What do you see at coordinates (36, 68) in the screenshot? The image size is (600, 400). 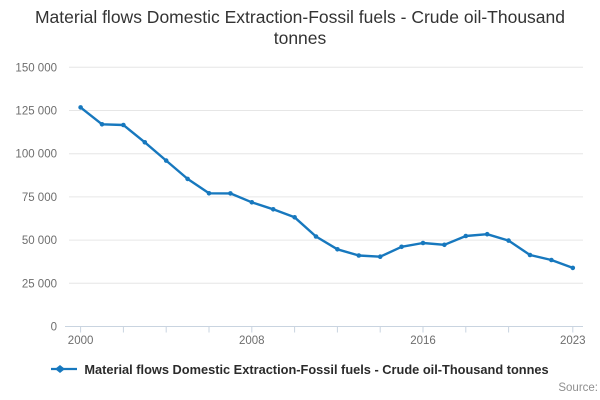 I see `y-tick-label: 150 000` at bounding box center [36, 68].